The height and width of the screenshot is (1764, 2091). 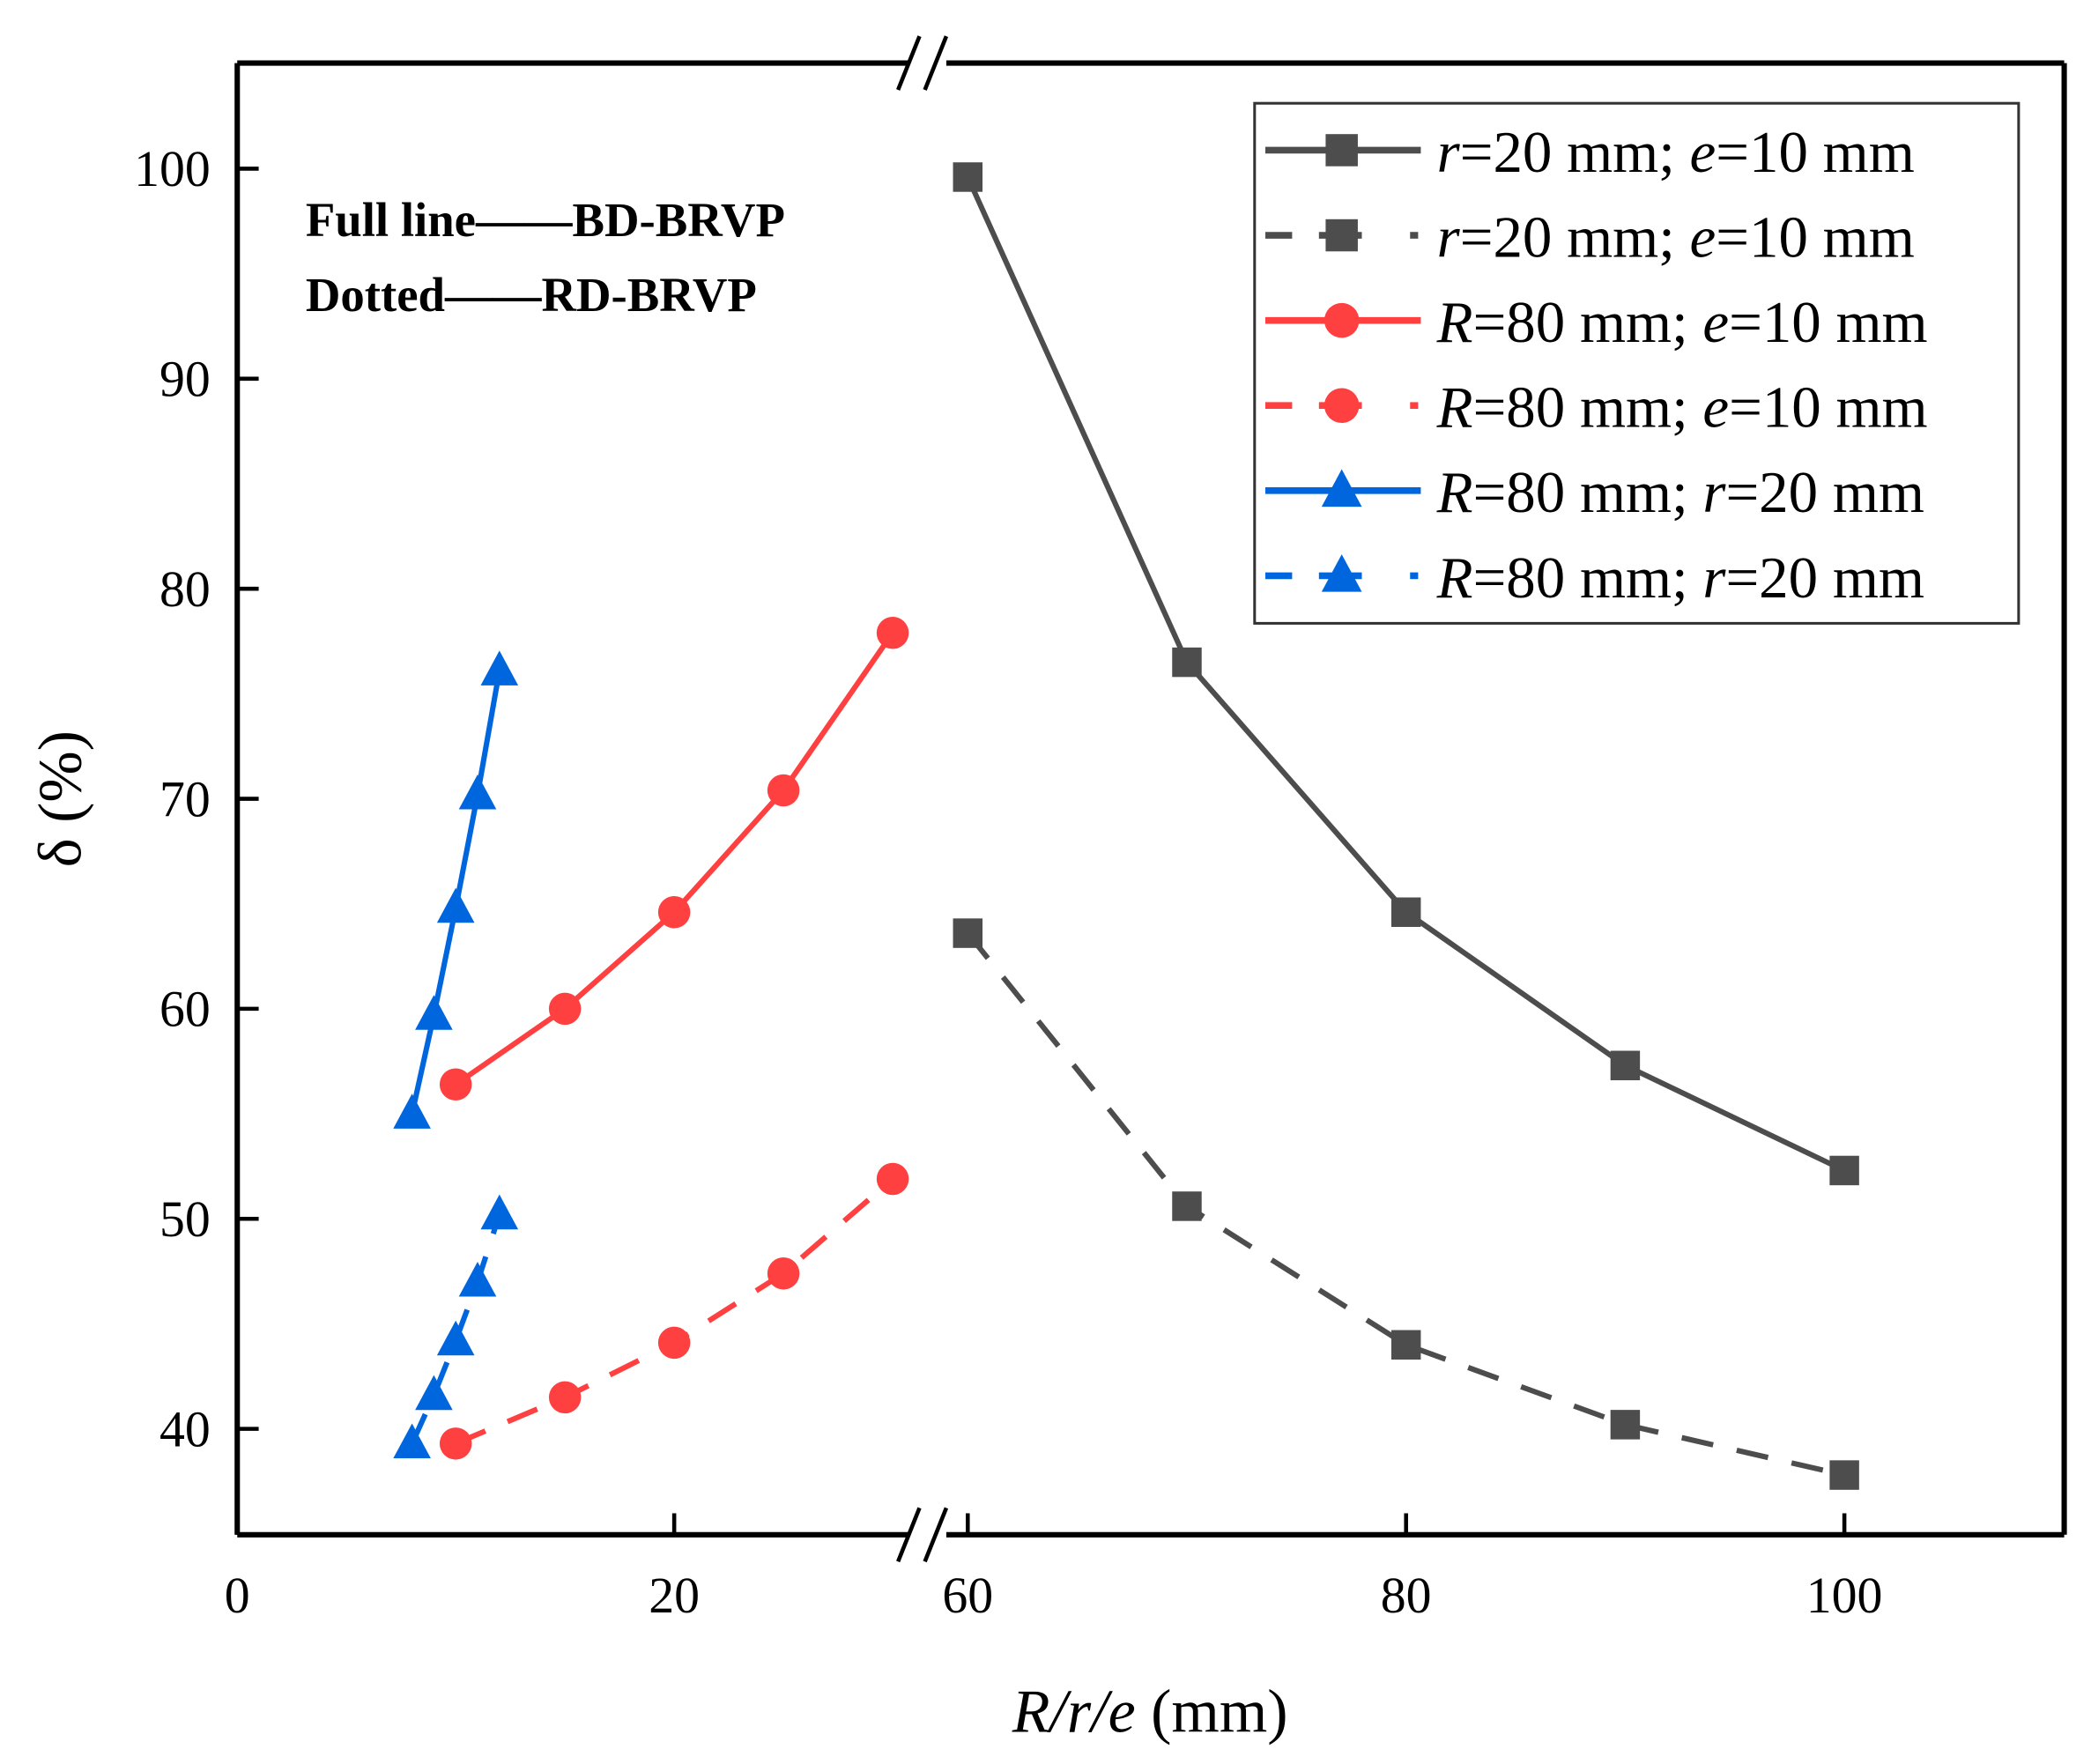 What do you see at coordinates (1150, 1711) in the screenshot?
I see `x-axis-label: R/r/e (mm)` at bounding box center [1150, 1711].